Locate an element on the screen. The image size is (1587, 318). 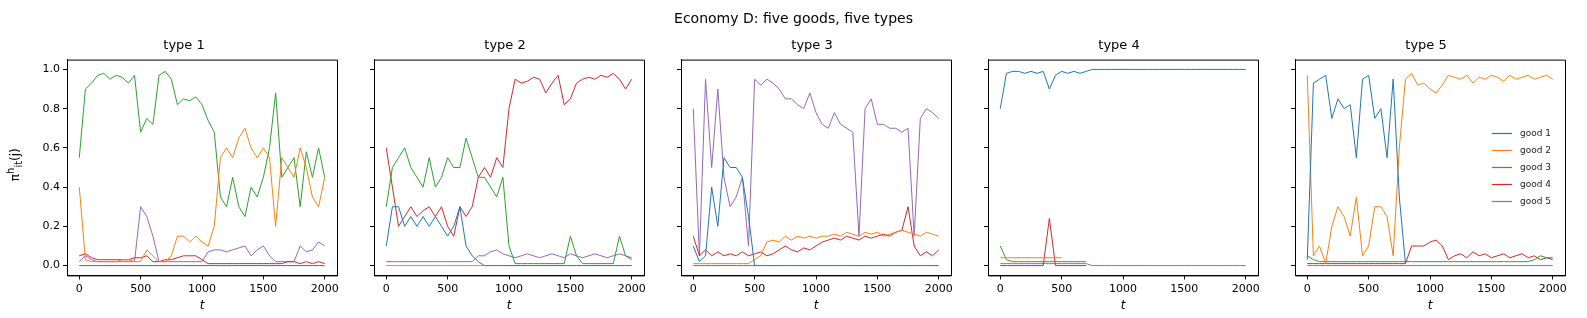
chart-title: type 3 is located at coordinates (812, 45).